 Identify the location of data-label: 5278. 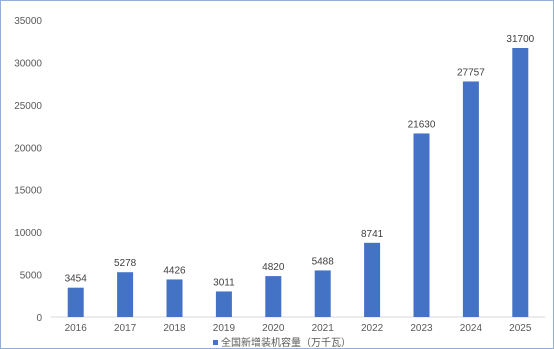
(125, 263).